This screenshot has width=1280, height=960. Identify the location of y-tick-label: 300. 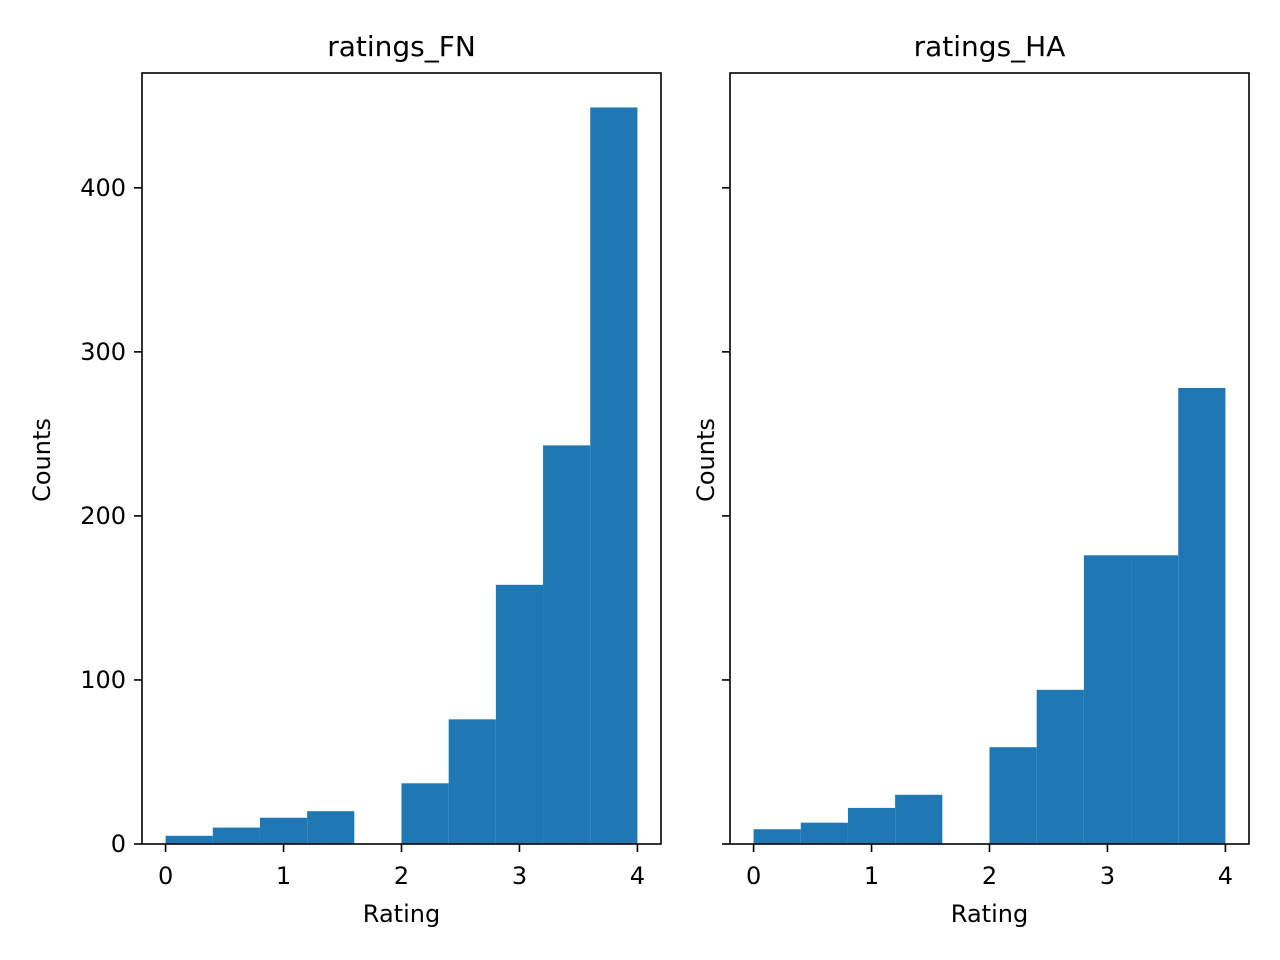
(103, 352).